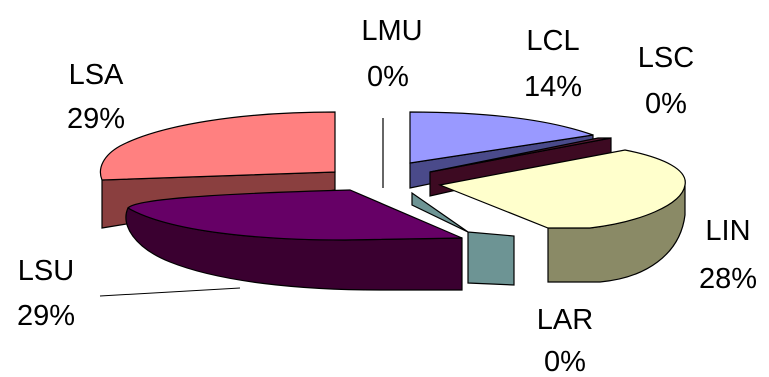 This screenshot has height=377, width=769. Describe the element at coordinates (565, 320) in the screenshot. I see `label-lar: LAR` at that location.